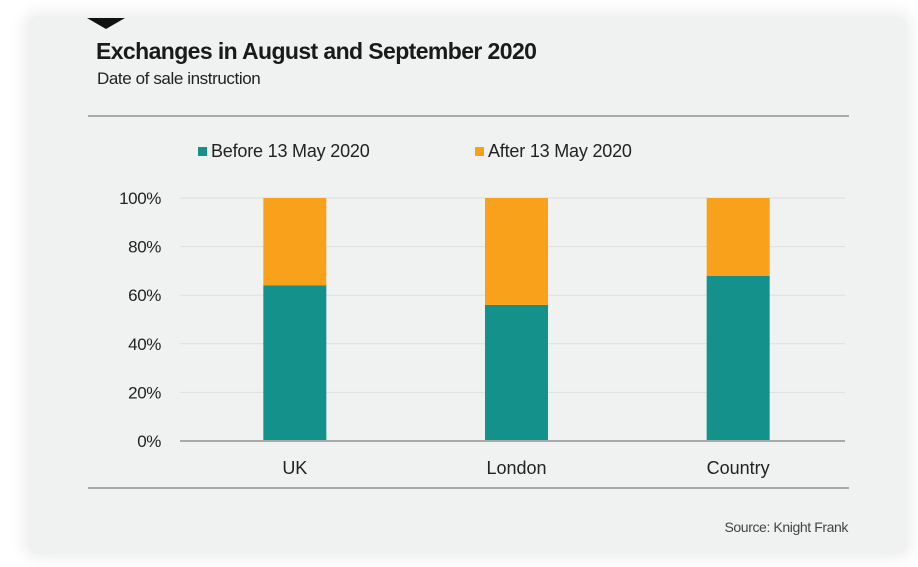  What do you see at coordinates (144, 295) in the screenshot?
I see `y-tick-label: 60%` at bounding box center [144, 295].